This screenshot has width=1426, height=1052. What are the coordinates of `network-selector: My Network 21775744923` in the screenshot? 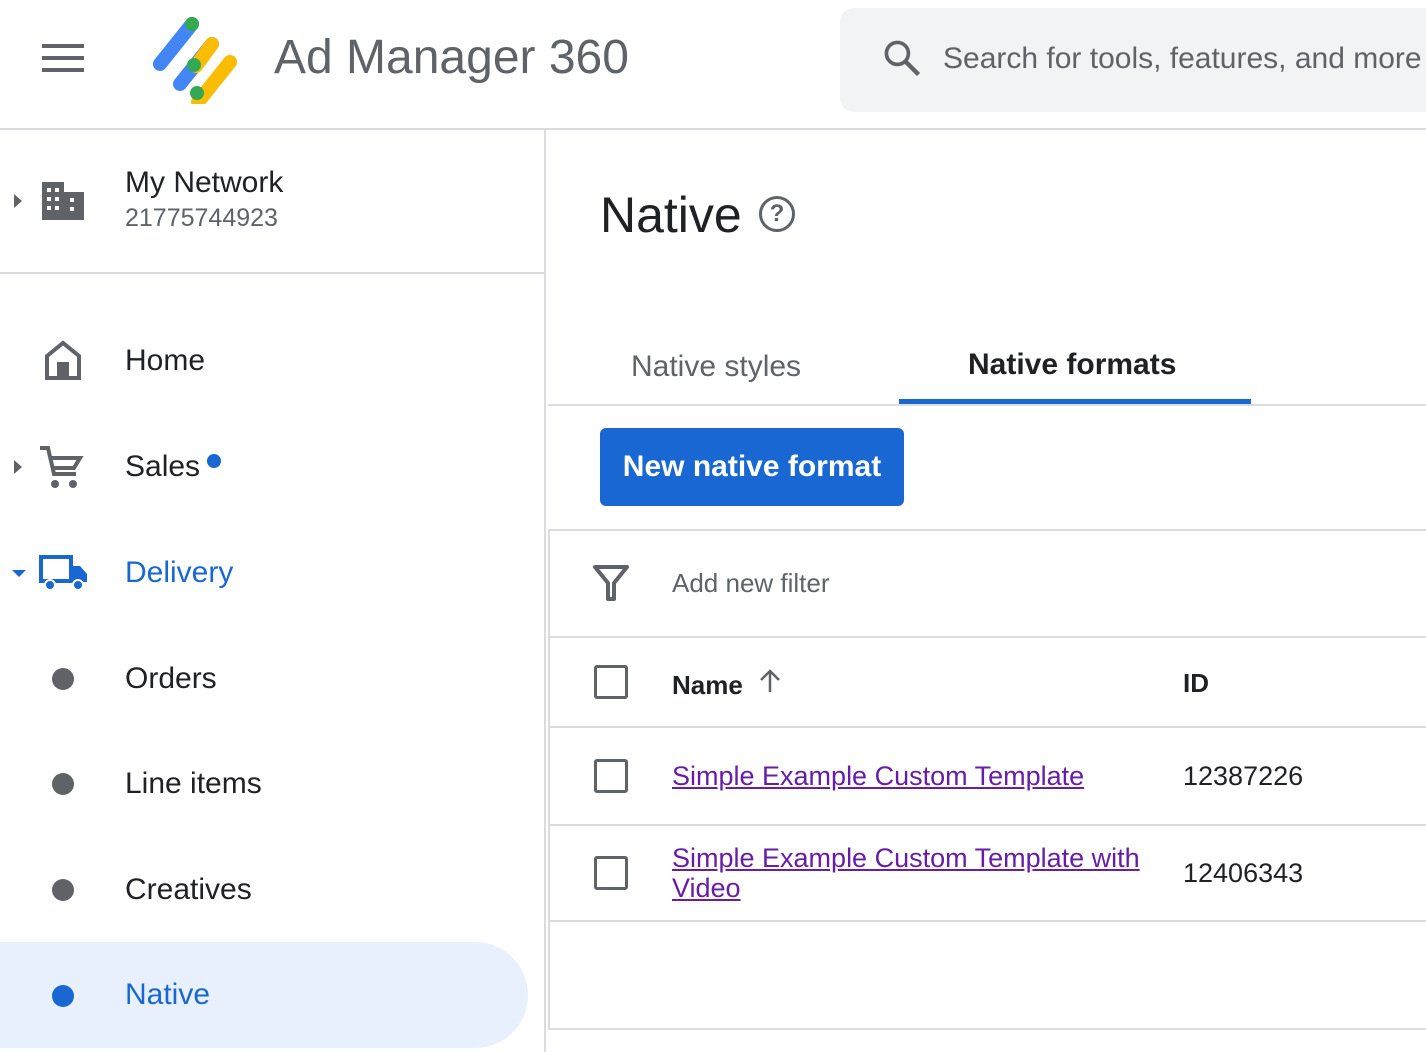 It's located at (273, 202).